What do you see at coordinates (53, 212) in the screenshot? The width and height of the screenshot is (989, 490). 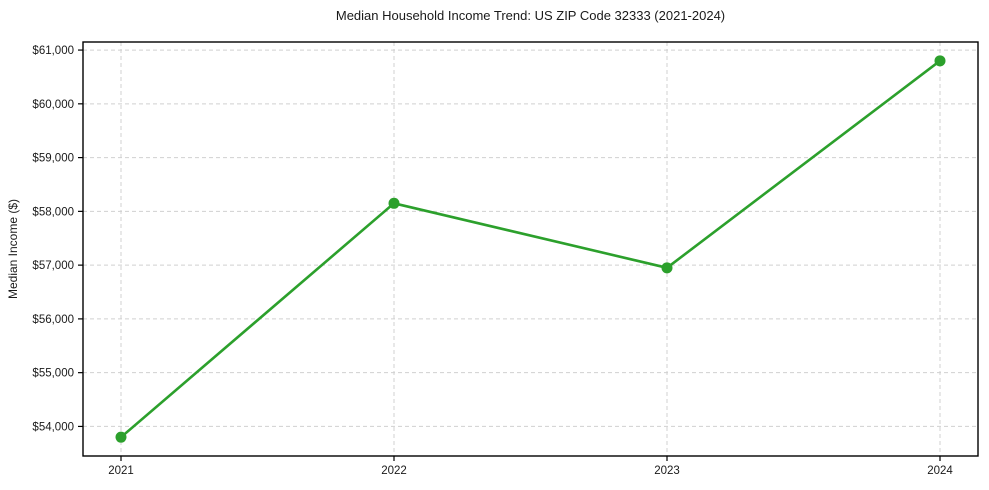 I see `y-tick-label: $58,000` at bounding box center [53, 212].